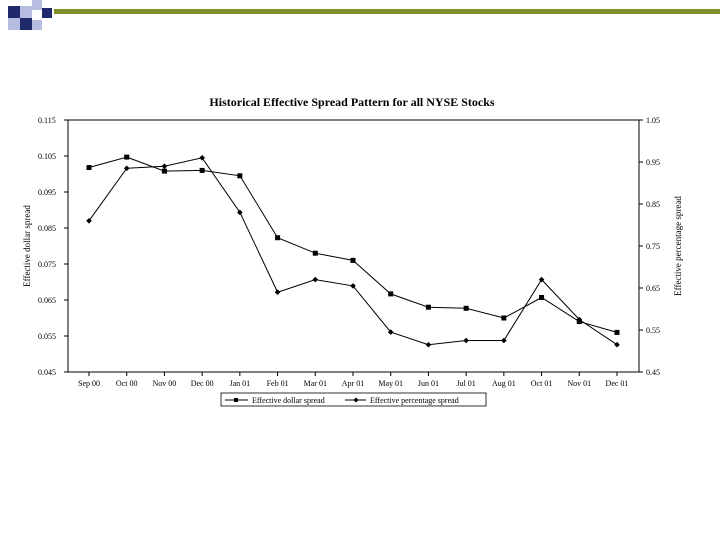 This screenshot has width=720, height=540. What do you see at coordinates (542, 383) in the screenshot?
I see `x-tick-label: Oct 01` at bounding box center [542, 383].